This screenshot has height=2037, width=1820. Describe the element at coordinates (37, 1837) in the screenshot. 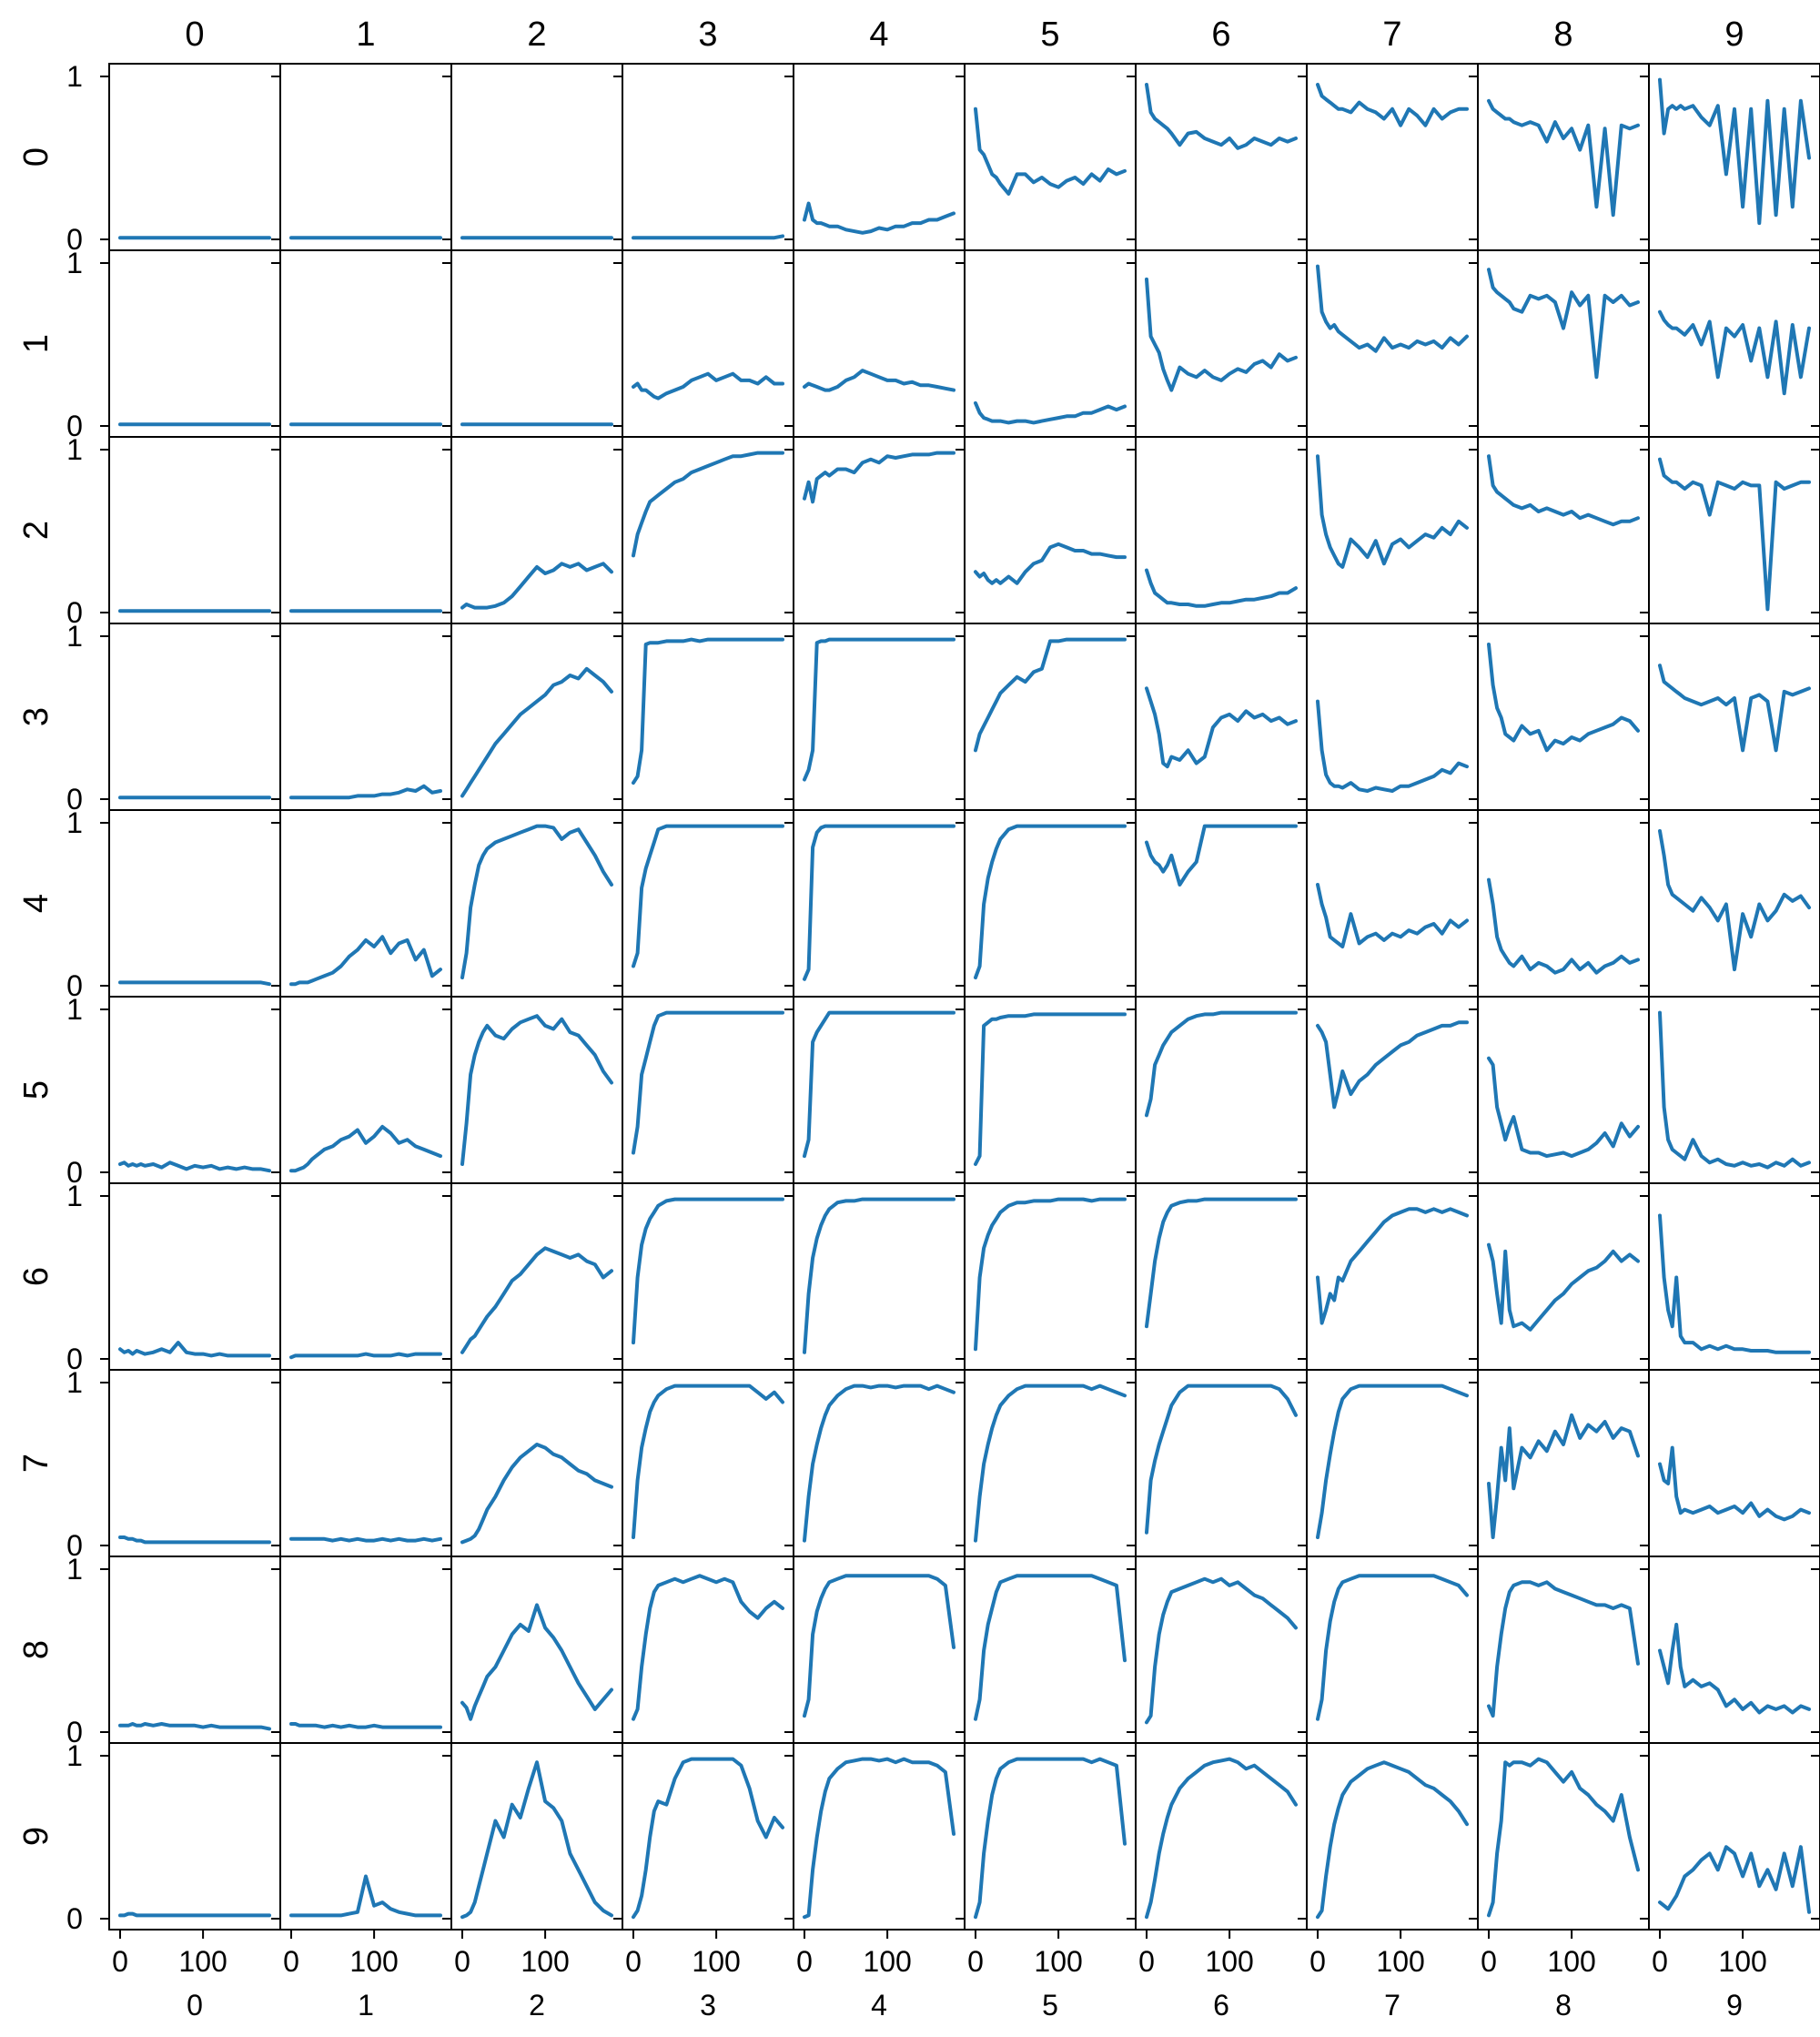

I see `row-header: 9` at that location.